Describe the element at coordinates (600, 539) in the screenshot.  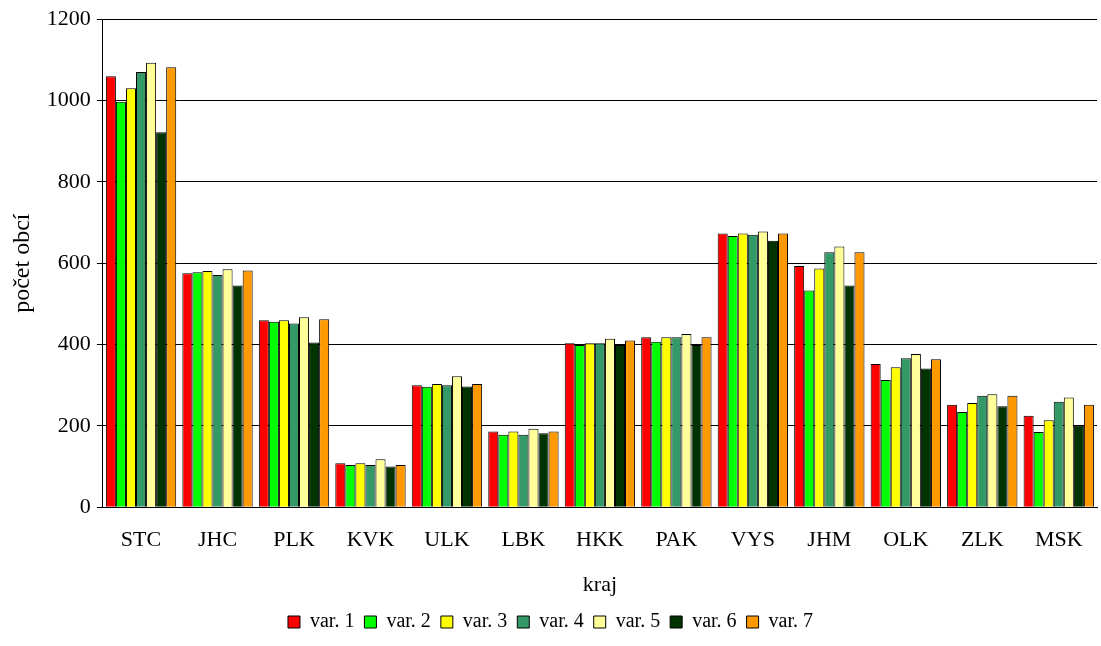
I see `x-tick-label: HKK` at that location.